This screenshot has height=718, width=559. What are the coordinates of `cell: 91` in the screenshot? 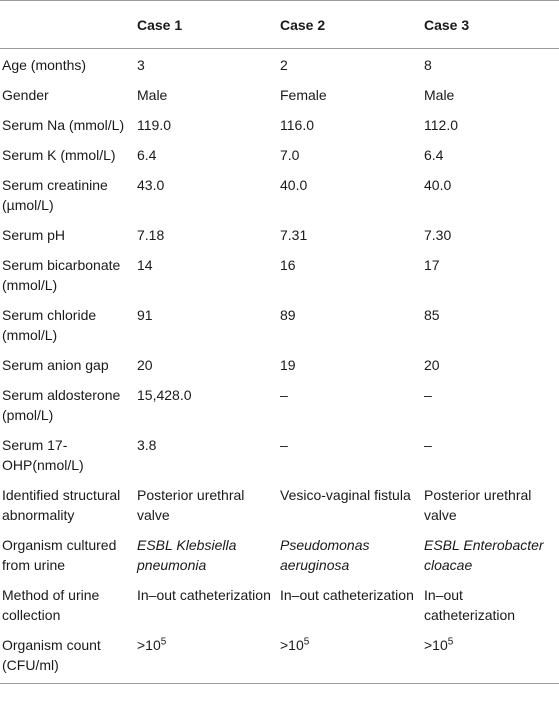 It's located at (145, 315).